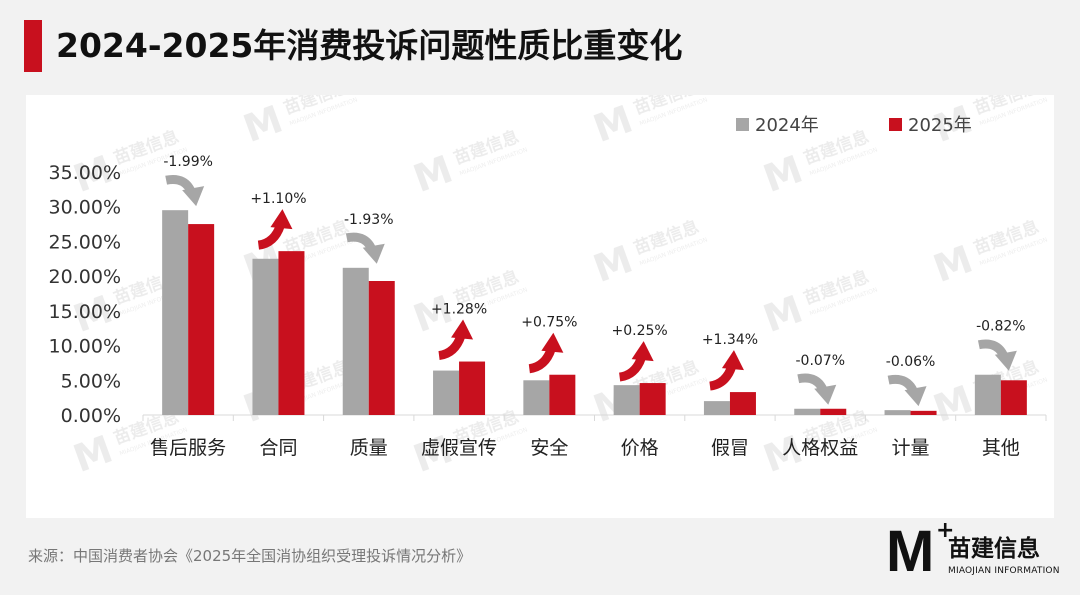  What do you see at coordinates (854, 125) in the screenshot?
I see `legend: 2024年 2025年` at bounding box center [854, 125].